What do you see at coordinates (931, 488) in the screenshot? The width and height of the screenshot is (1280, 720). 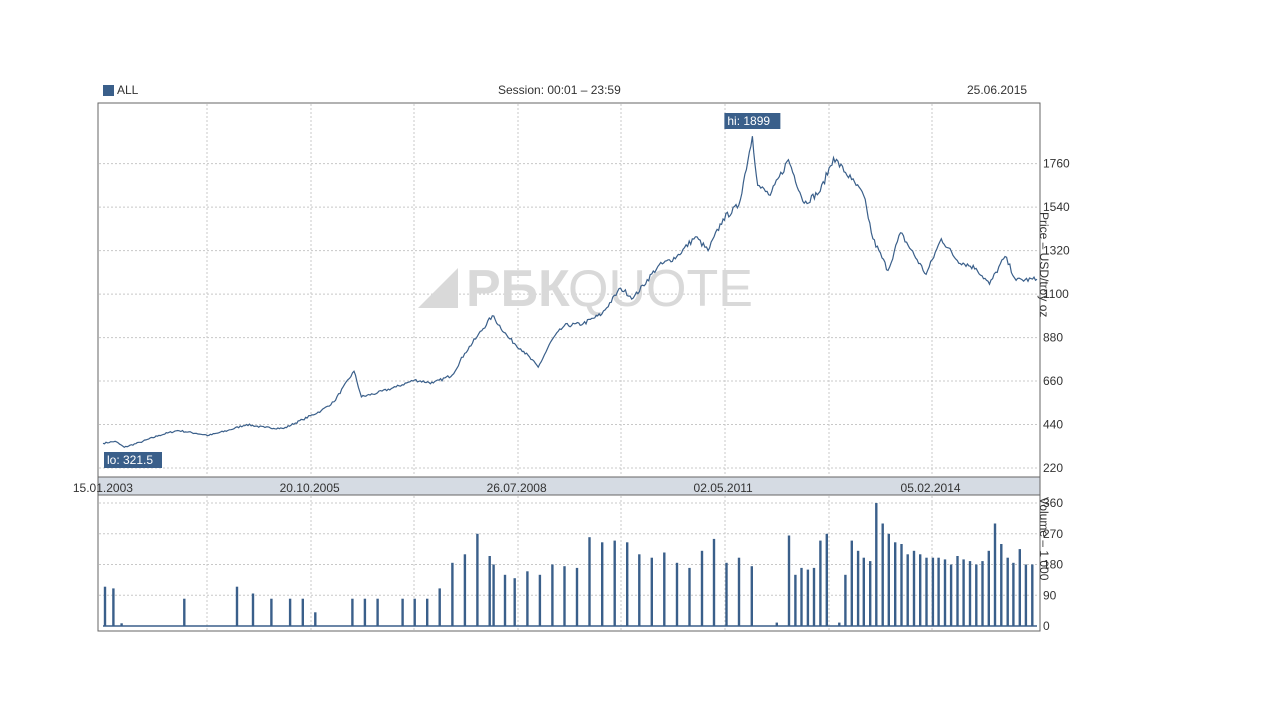 I see `date-tick-label: 05.02.2014` at bounding box center [931, 488].